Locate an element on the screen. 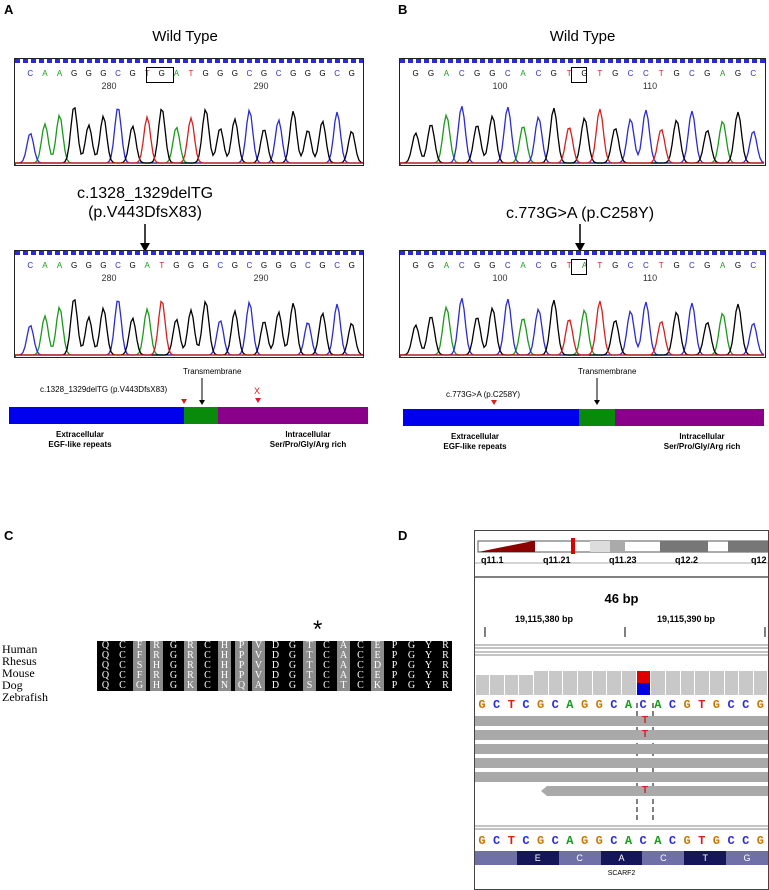 This screenshot has width=769, height=890. base-call: T is located at coordinates (191, 73).